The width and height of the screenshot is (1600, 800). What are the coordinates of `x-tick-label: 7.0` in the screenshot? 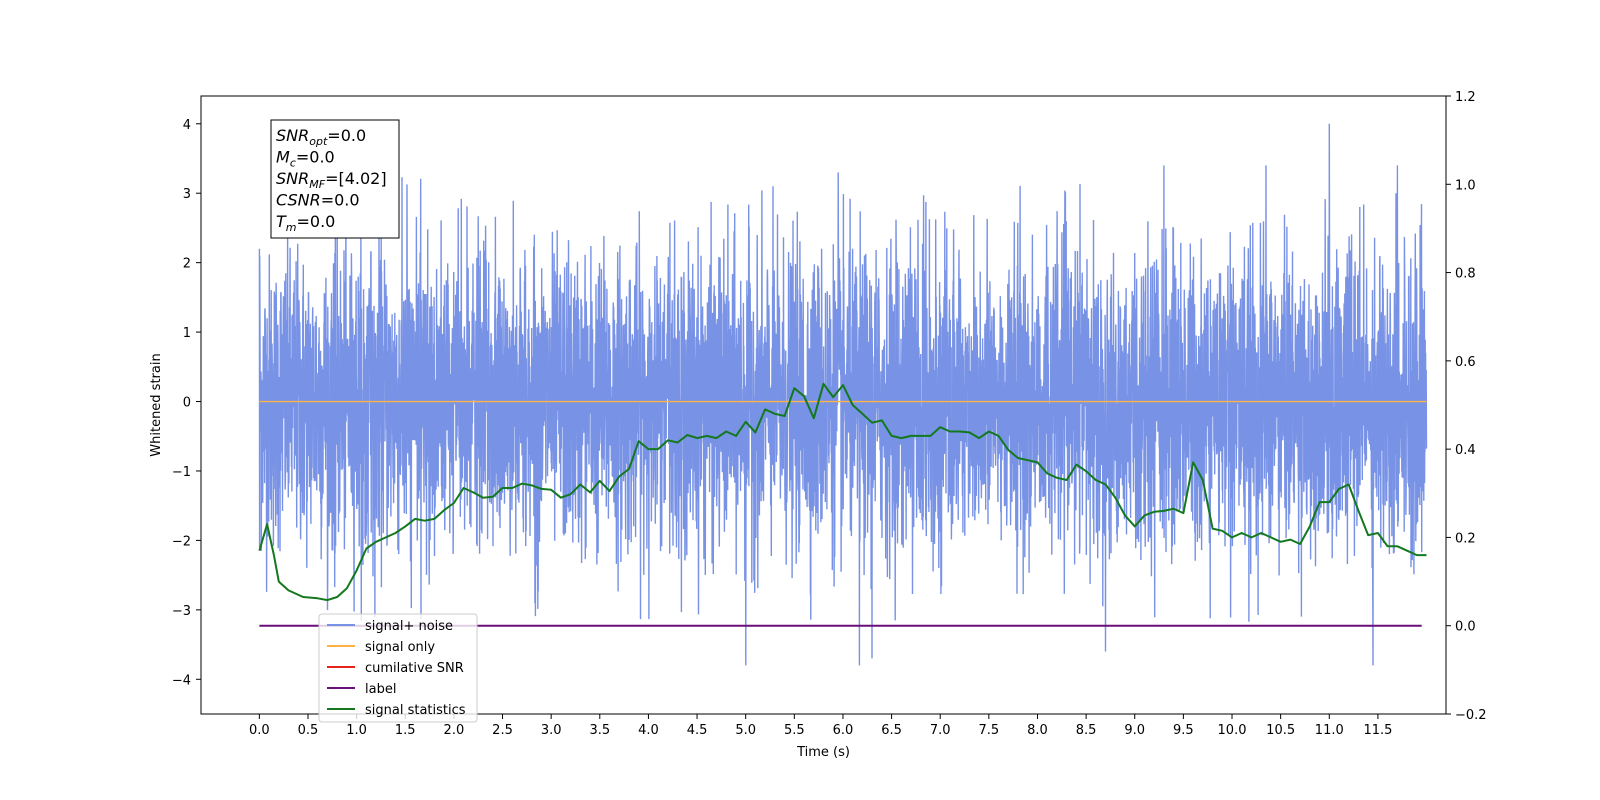 It's located at (940, 730).